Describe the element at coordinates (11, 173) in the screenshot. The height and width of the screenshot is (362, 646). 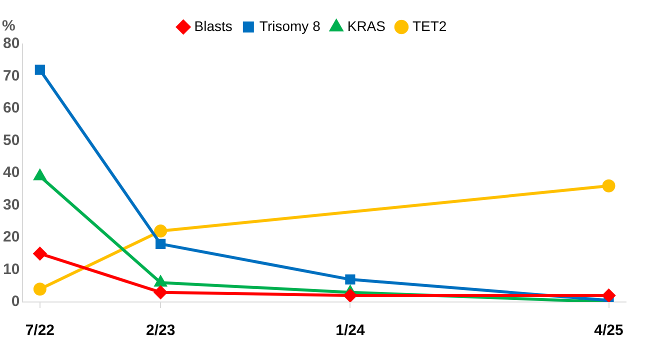
I see `y-tick-label: 40` at that location.